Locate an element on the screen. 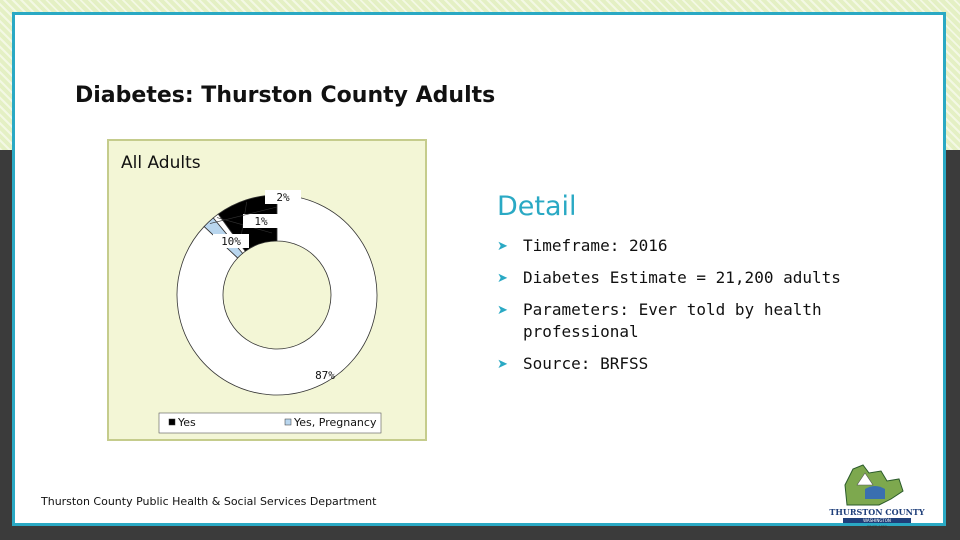 The image size is (960, 540). detail-text: Source: BRFSS is located at coordinates (586, 363).